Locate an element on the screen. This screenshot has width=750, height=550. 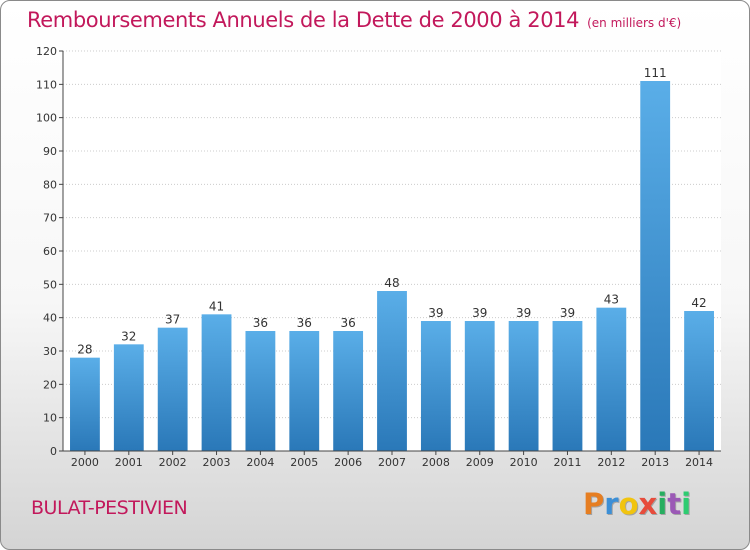
bar-value-label: 43 is located at coordinates (611, 300).